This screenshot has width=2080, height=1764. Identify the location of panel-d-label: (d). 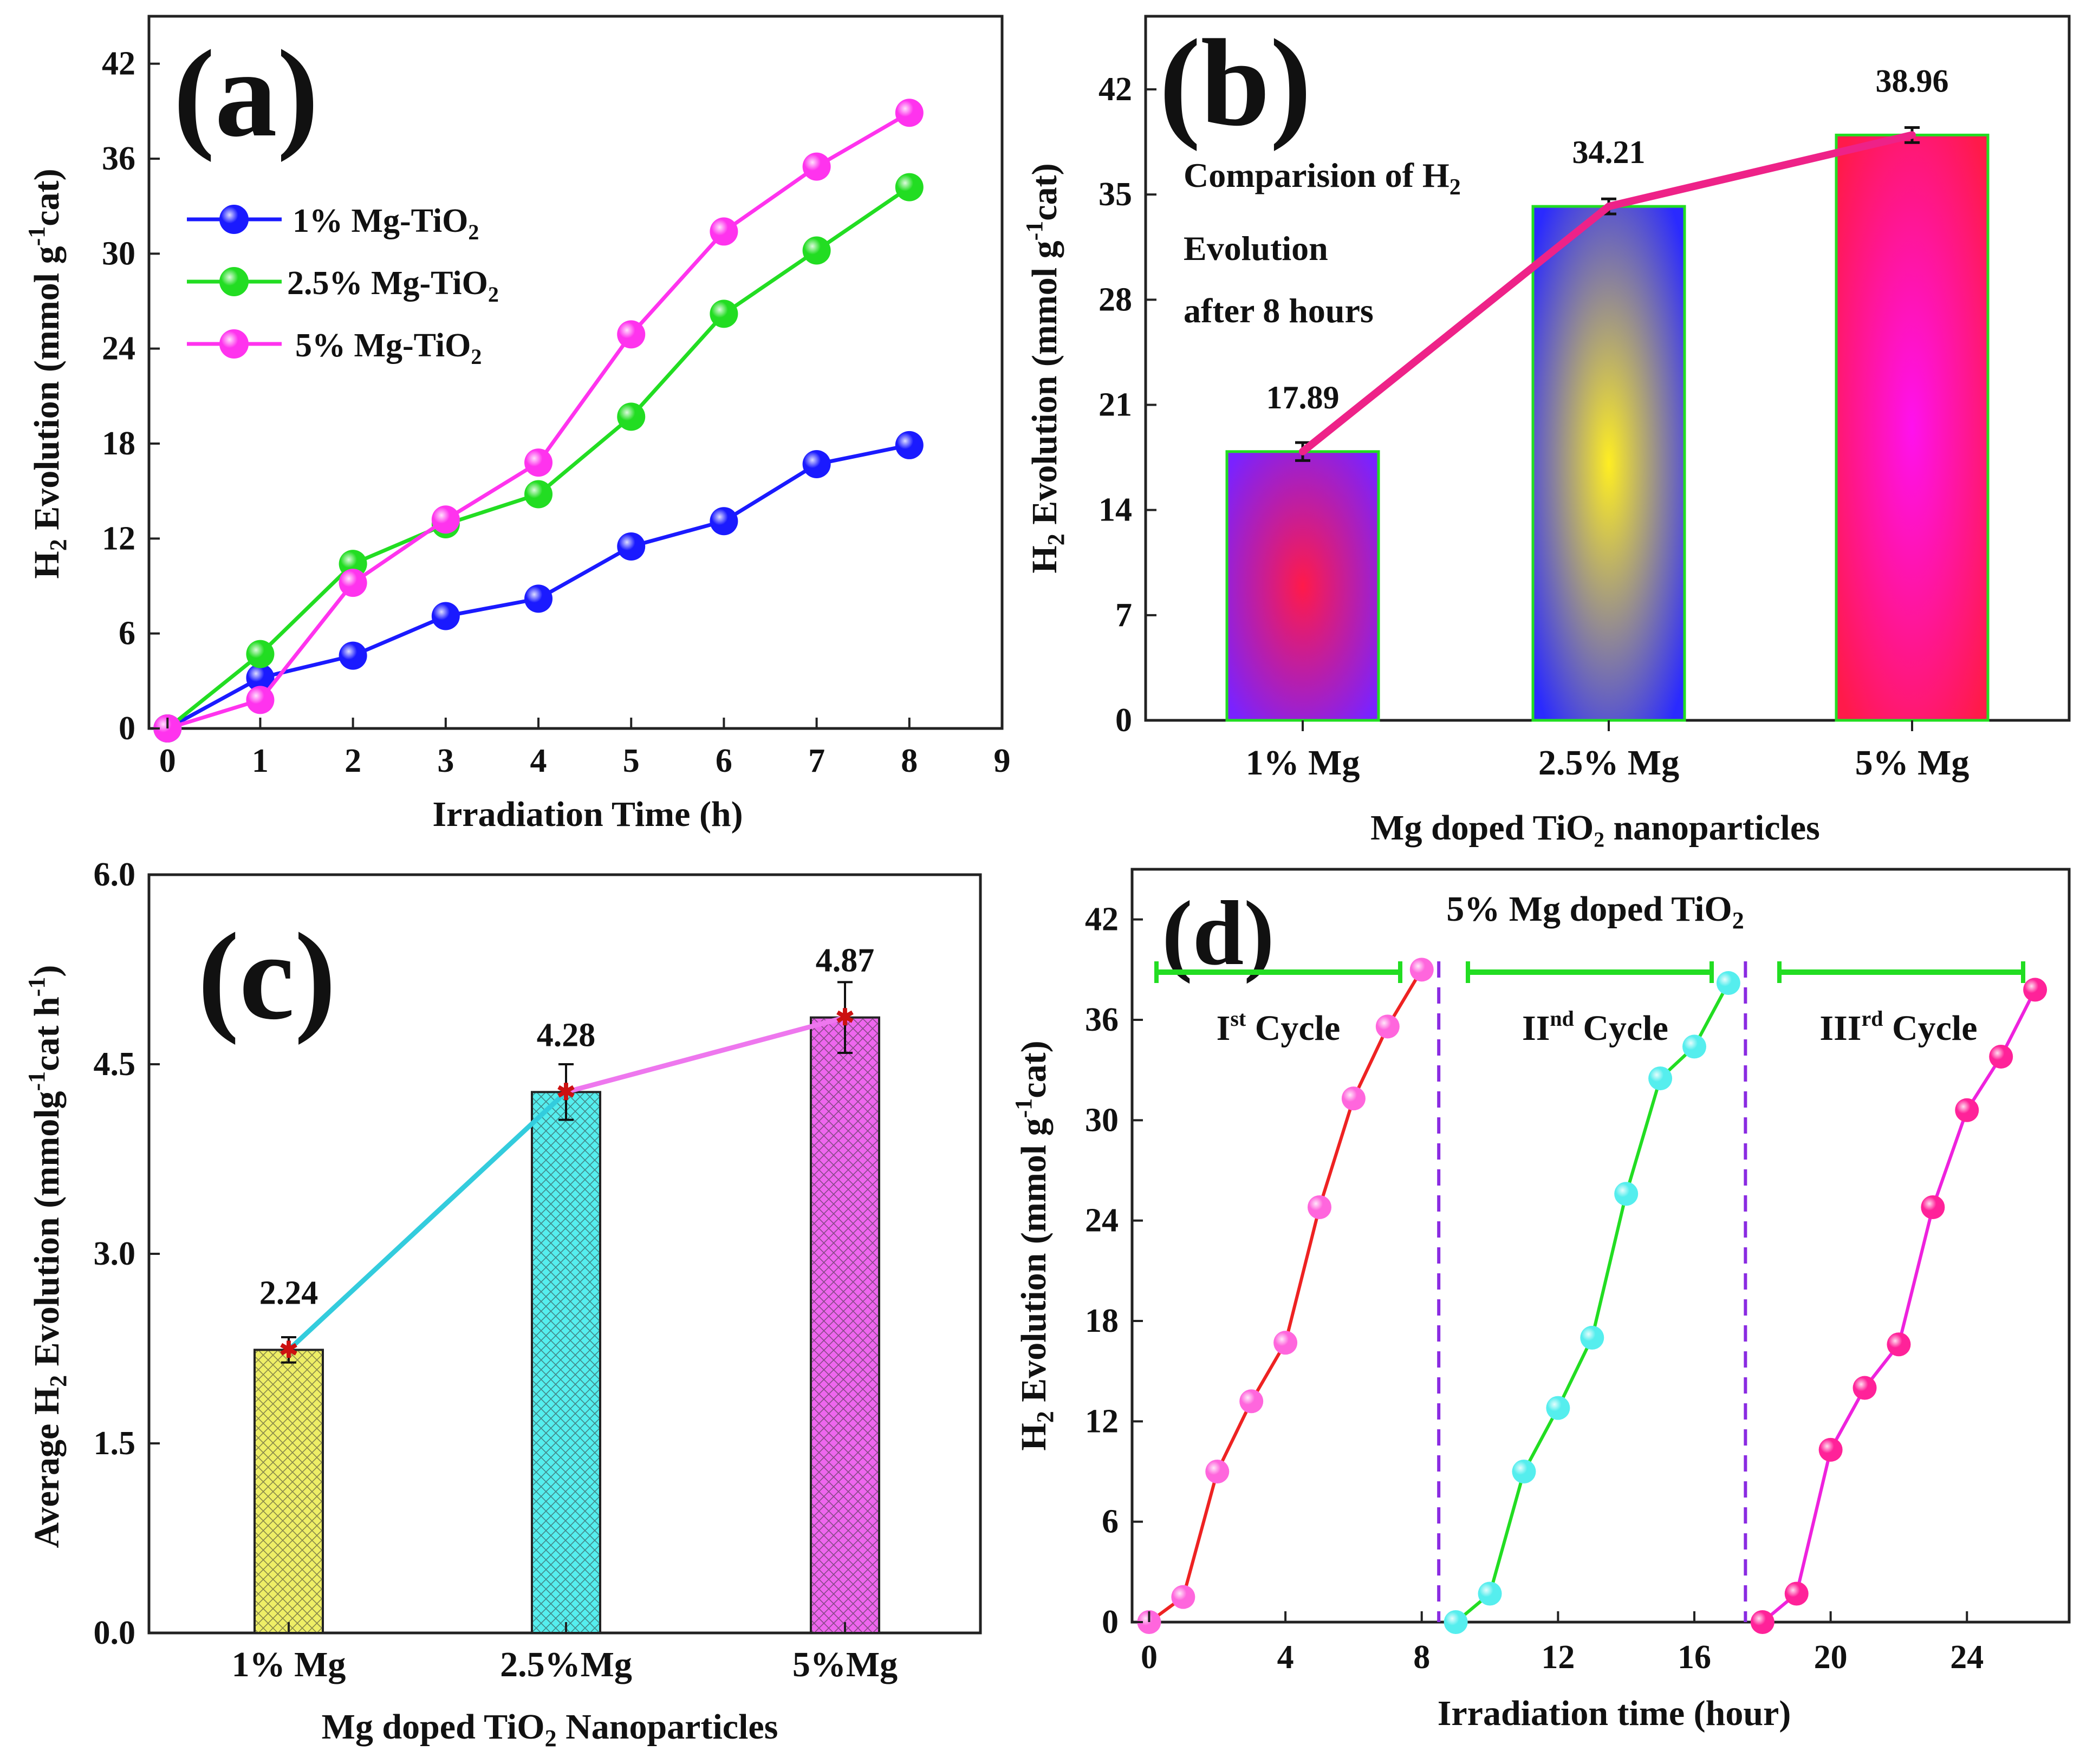
(1218, 933).